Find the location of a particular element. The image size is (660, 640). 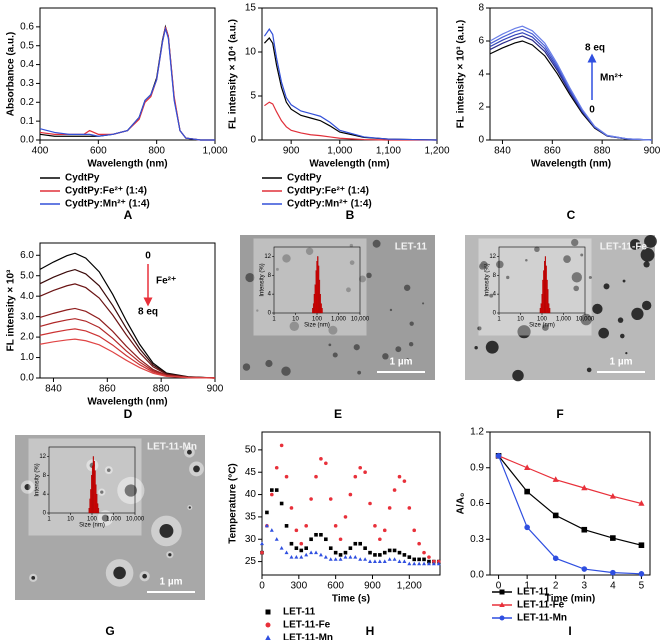

y-axis-label: FL intensity × 10⁴ (a.u.) is located at coordinates (233, 74).